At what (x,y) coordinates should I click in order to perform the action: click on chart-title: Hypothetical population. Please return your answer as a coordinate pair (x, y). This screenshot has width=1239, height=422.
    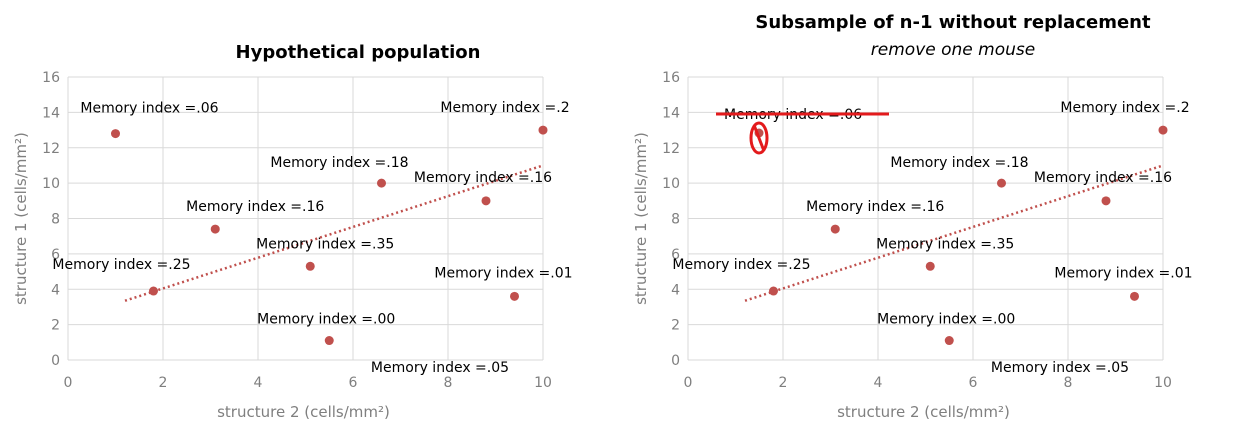
    Looking at the image, I should click on (358, 52).